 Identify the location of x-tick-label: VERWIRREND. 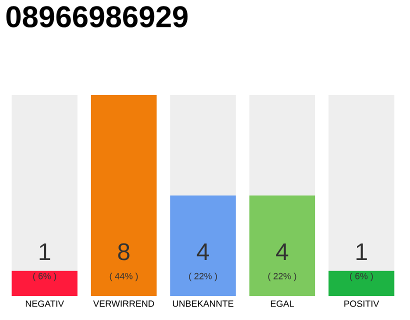
(123, 303).